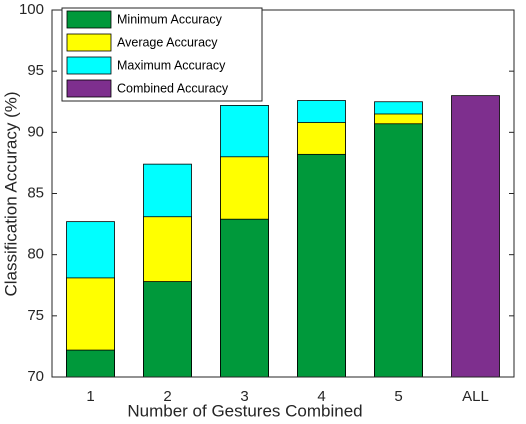 This screenshot has width=526, height=424. Describe the element at coordinates (173, 88) in the screenshot. I see `legend-label: Combined Accuracy` at that location.